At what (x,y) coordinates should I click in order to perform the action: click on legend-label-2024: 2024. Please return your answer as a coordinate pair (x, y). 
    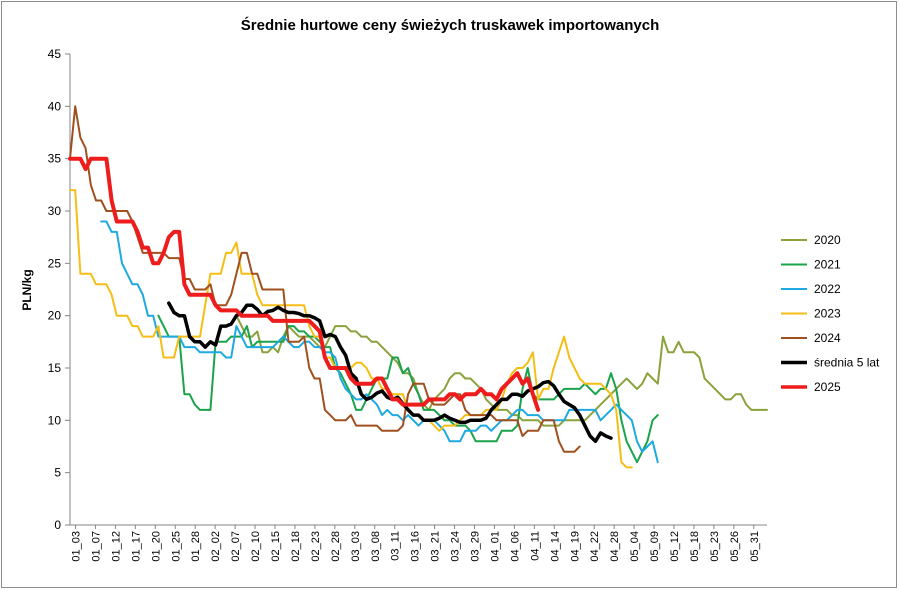
    Looking at the image, I should click on (827, 338).